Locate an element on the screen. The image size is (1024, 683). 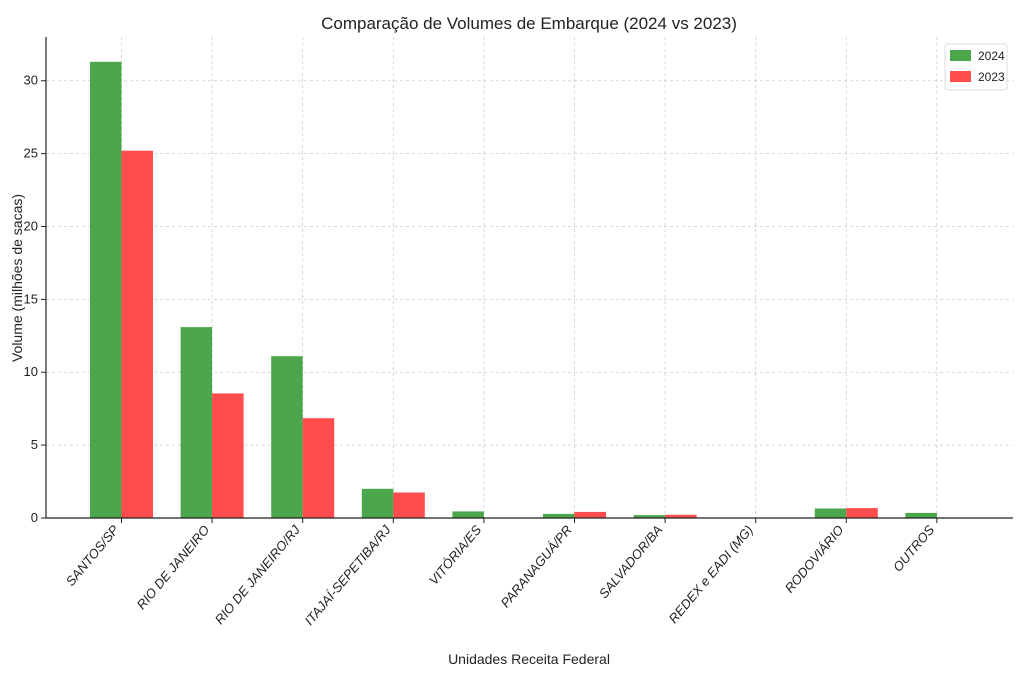
legend: 2024 2023 is located at coordinates (976, 67).